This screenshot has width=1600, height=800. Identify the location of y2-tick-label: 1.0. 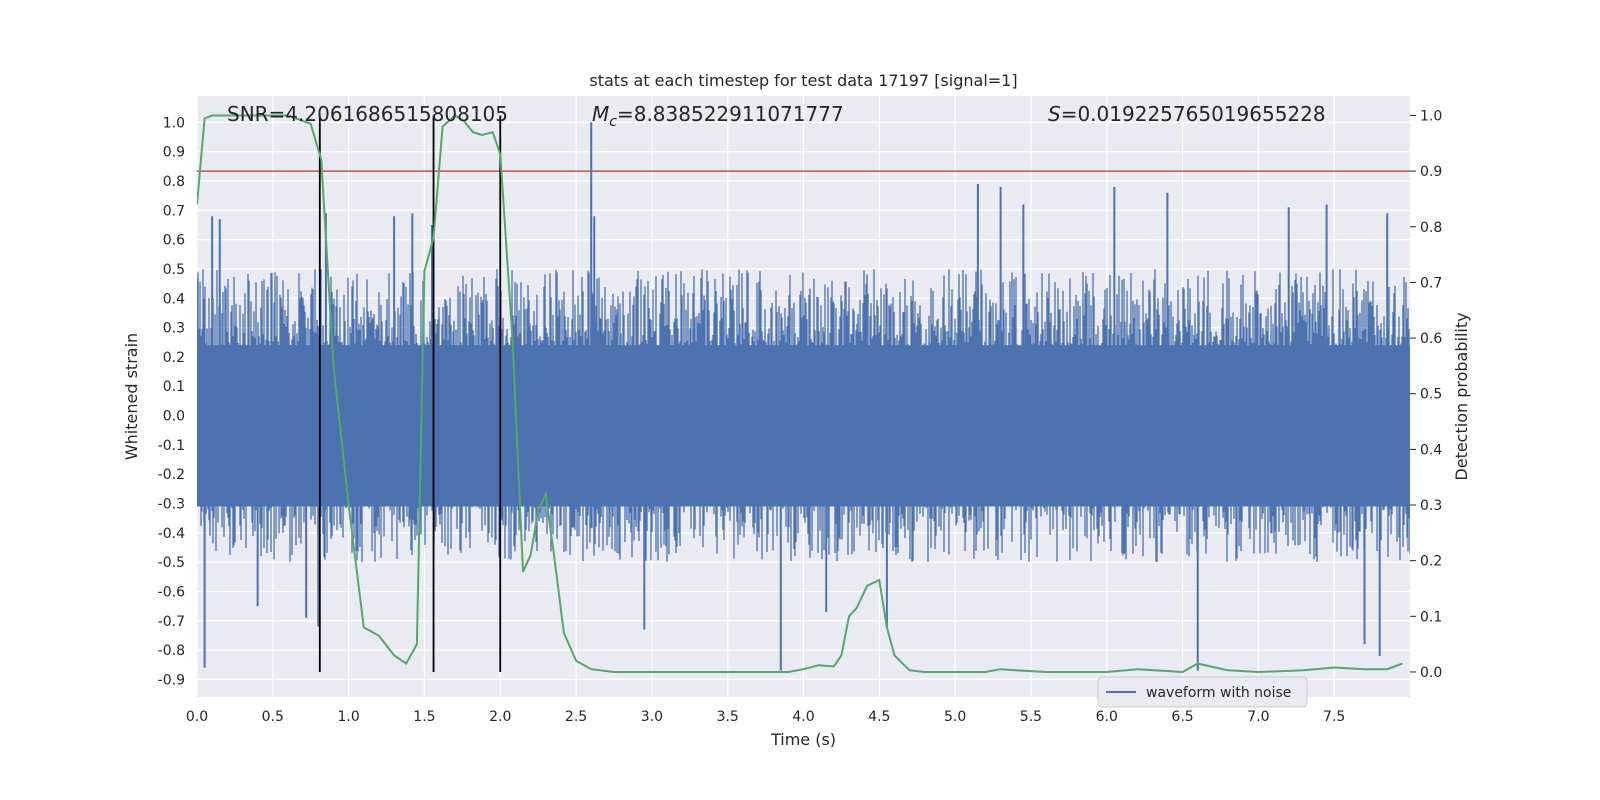
(1431, 116).